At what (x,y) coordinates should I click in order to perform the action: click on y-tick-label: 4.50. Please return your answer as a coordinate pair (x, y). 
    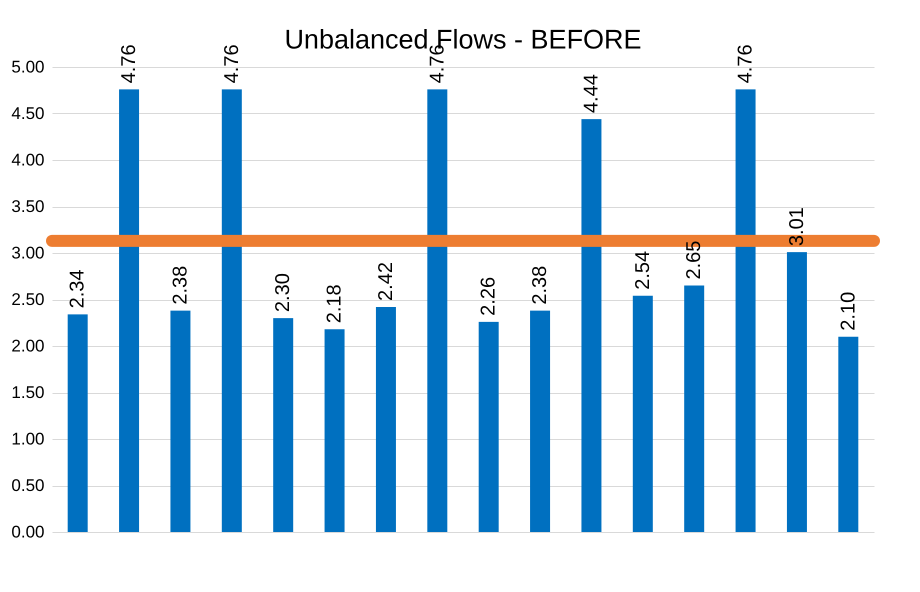
    Looking at the image, I should click on (27, 113).